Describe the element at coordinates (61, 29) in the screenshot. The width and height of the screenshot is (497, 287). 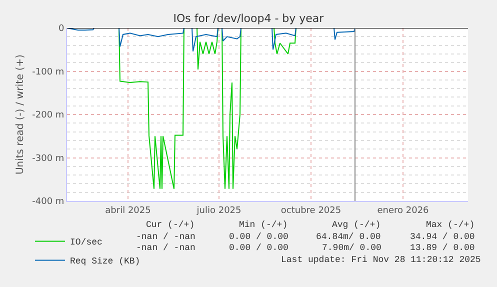
I see `y-tick-label: 0` at that location.